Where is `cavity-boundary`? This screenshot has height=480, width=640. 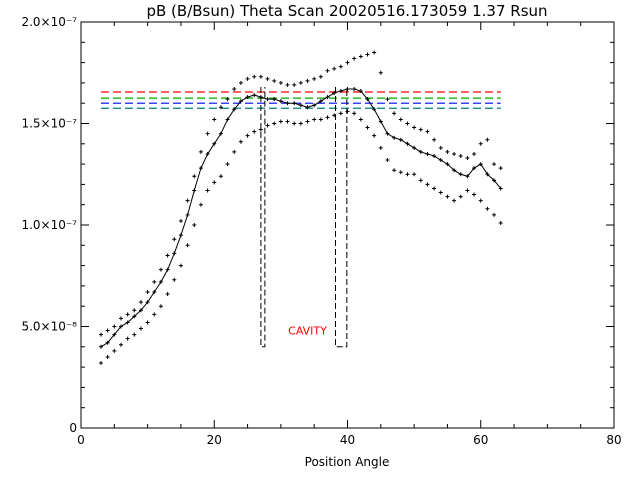
cavity-boundary is located at coordinates (341, 217).